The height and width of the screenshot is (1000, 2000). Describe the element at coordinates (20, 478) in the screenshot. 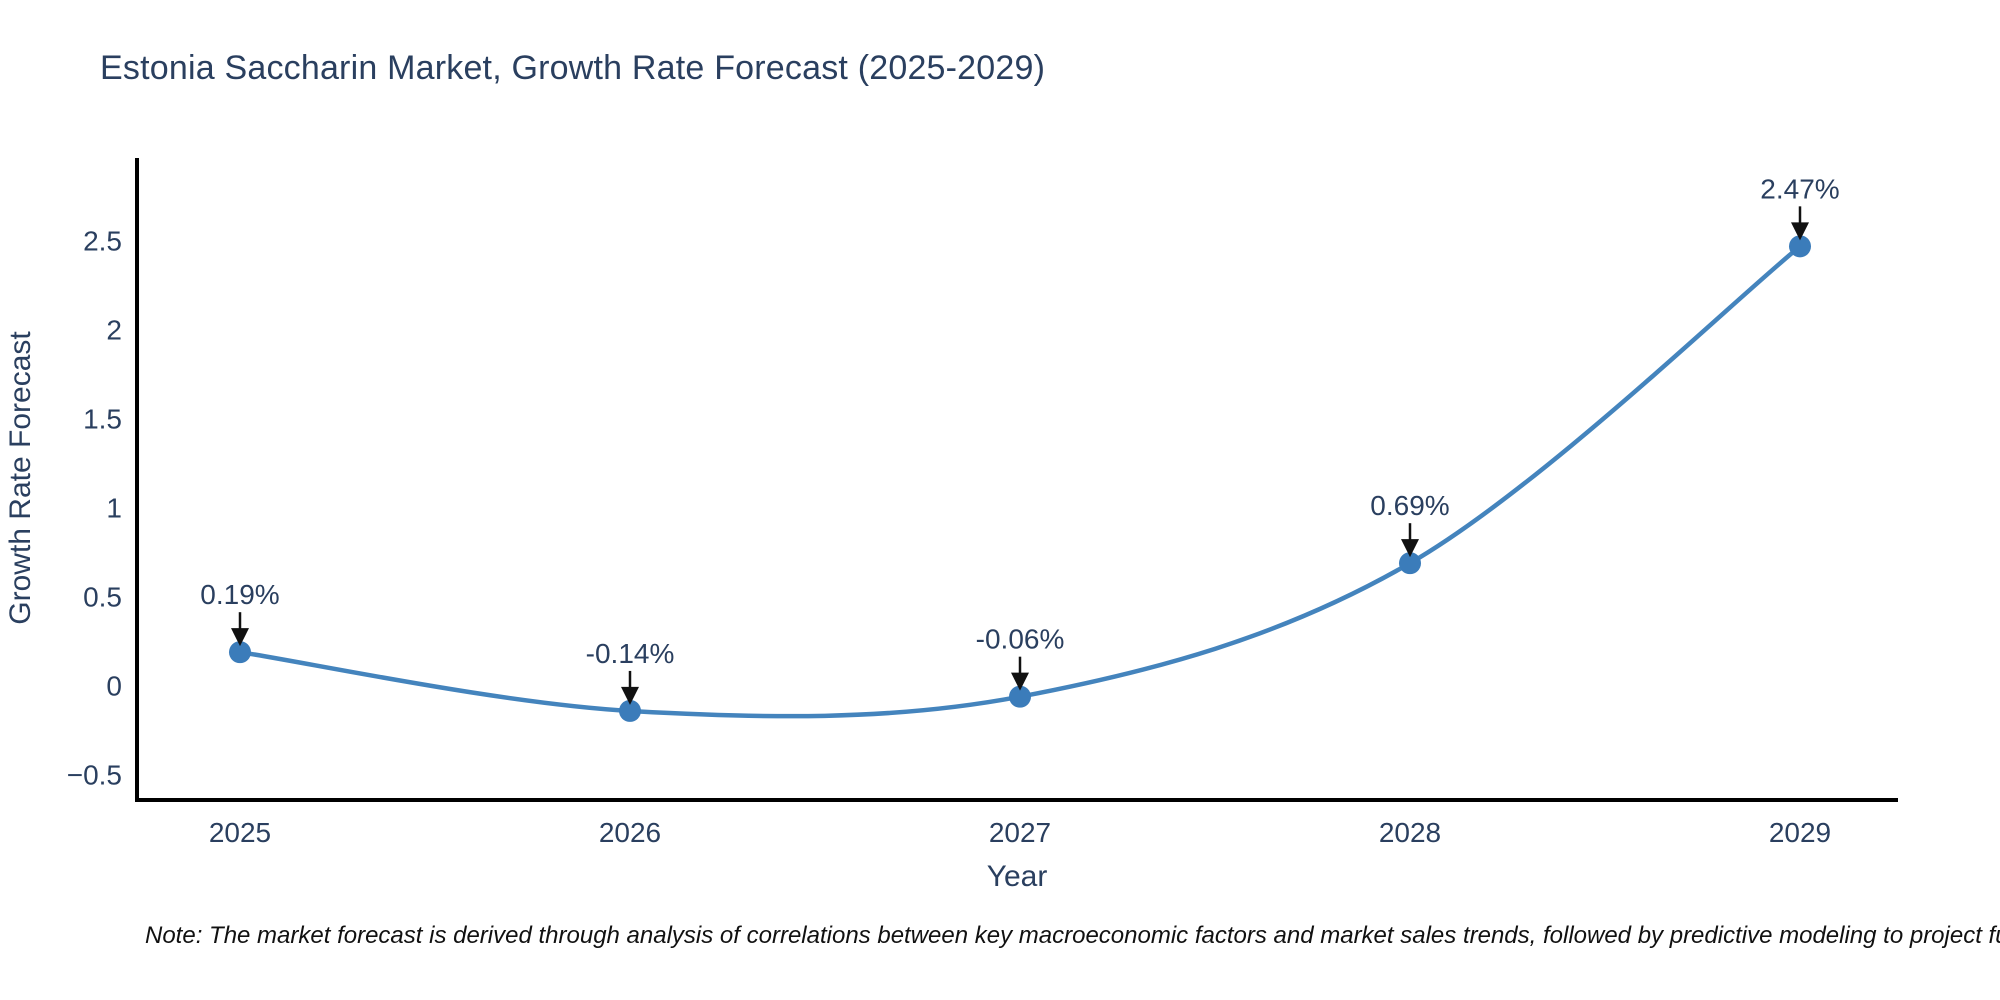

I see `y-axis-title: Growth Rate Forecast` at that location.